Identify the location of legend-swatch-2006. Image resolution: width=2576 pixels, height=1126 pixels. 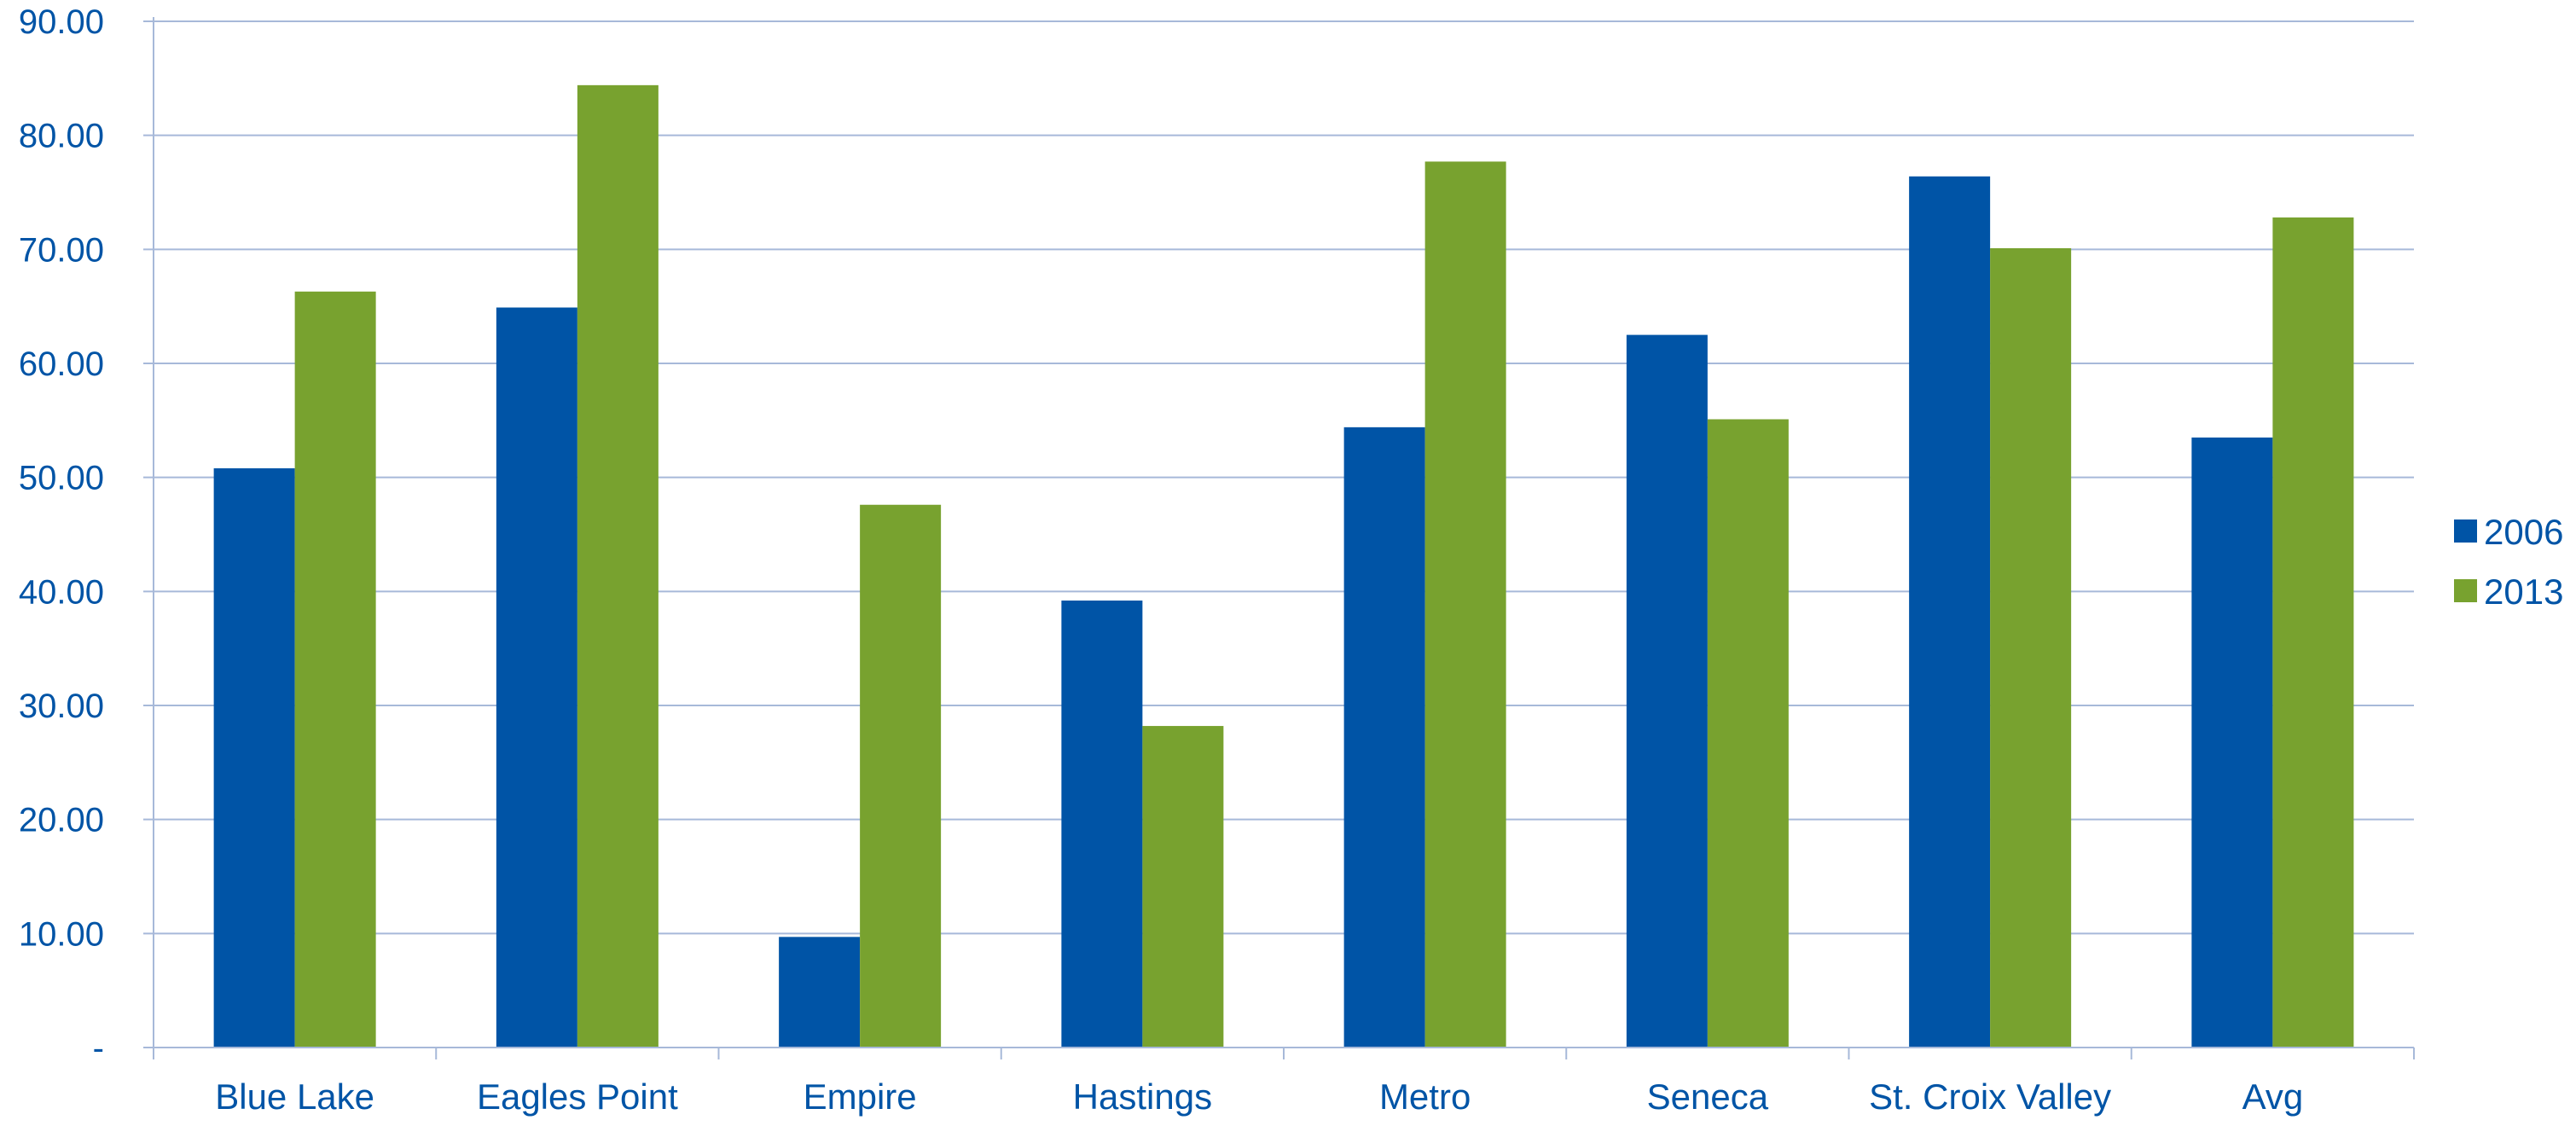
(2465, 531).